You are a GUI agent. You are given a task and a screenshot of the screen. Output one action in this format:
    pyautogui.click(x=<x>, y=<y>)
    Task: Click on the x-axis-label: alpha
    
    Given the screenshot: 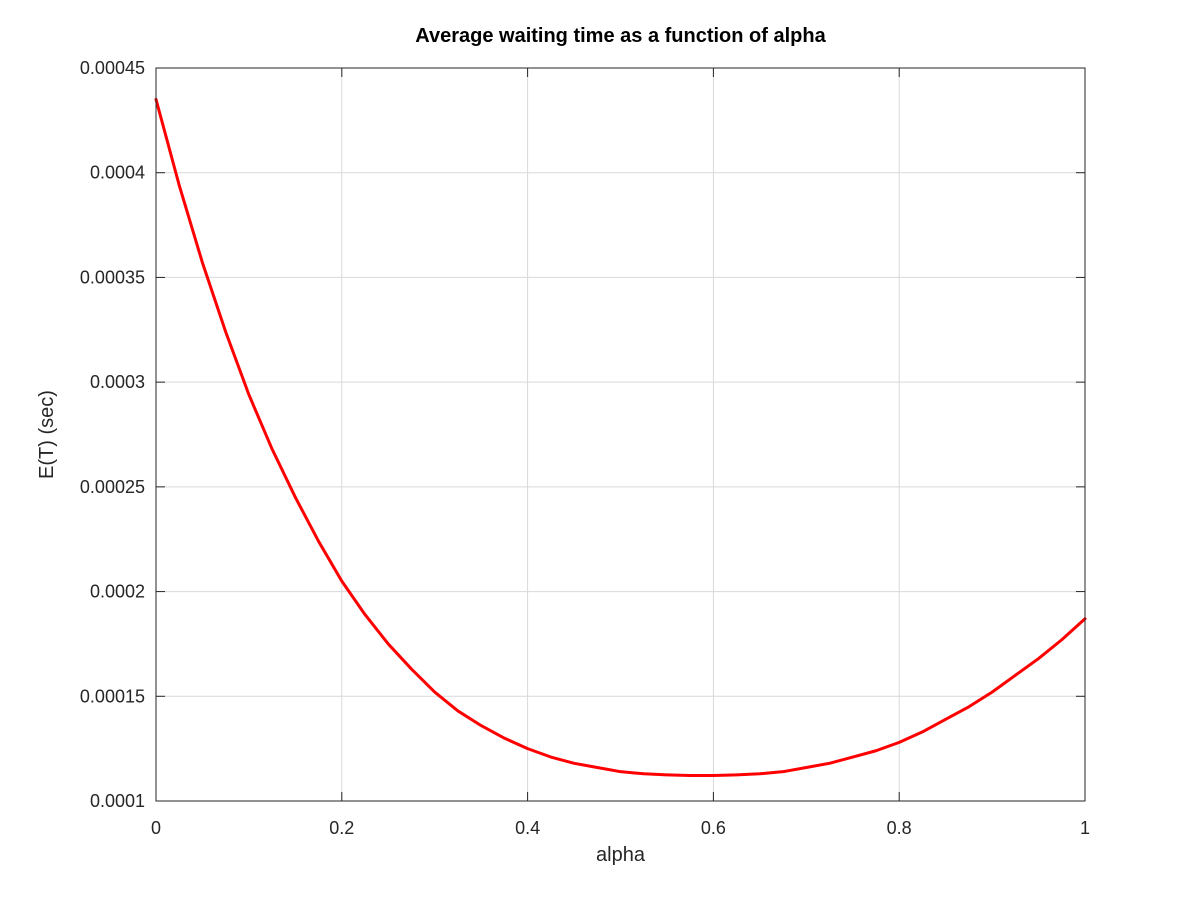 What is the action you would take?
    pyautogui.click(x=621, y=855)
    